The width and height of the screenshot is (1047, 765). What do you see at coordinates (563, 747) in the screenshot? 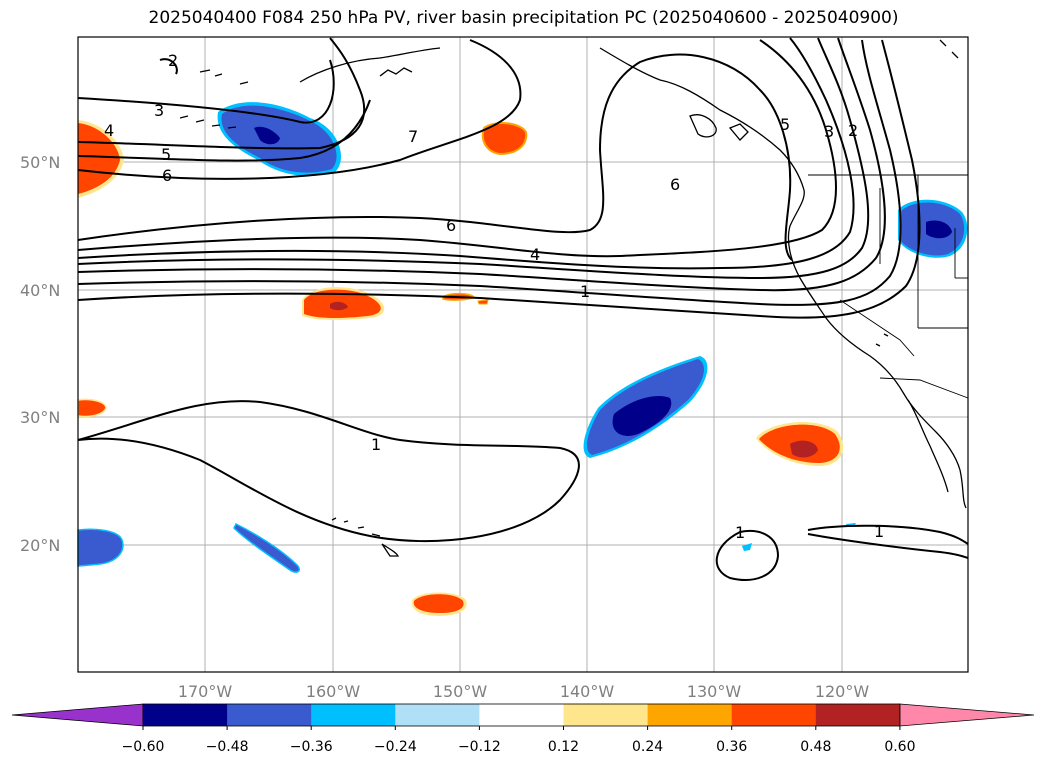
I see `colorbar-tick-label: 0.12` at bounding box center [563, 747].